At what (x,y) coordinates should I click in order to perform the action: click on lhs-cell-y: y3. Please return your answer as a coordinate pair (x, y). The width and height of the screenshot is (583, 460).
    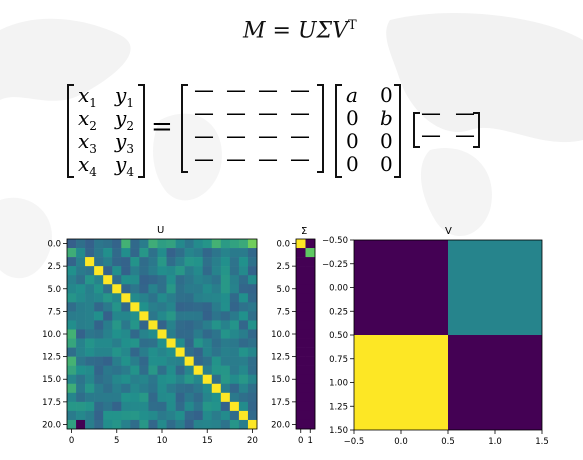
    Looking at the image, I should click on (124, 142).